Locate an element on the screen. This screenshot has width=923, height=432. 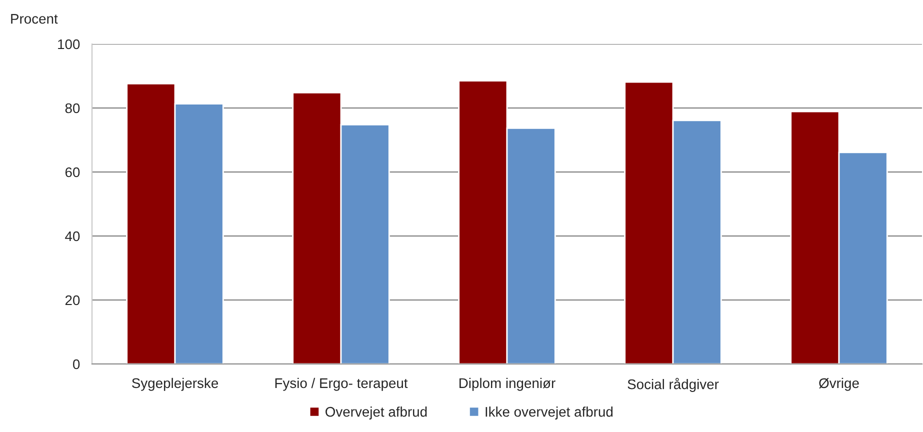
y-axis-title: Procent is located at coordinates (34, 19).